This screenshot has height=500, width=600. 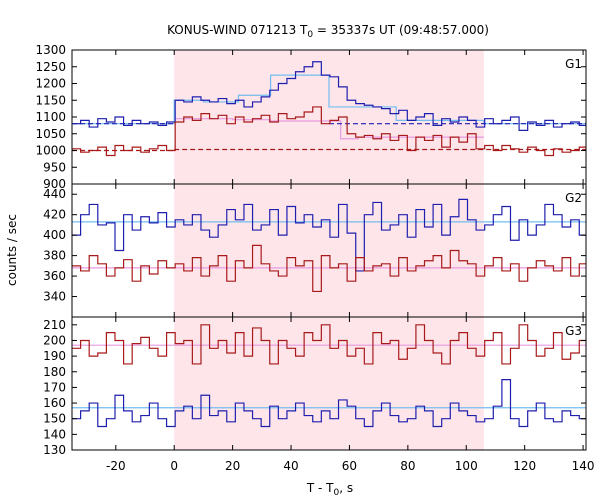 I want to click on y-tick-label: 380, so click(x=54, y=256).